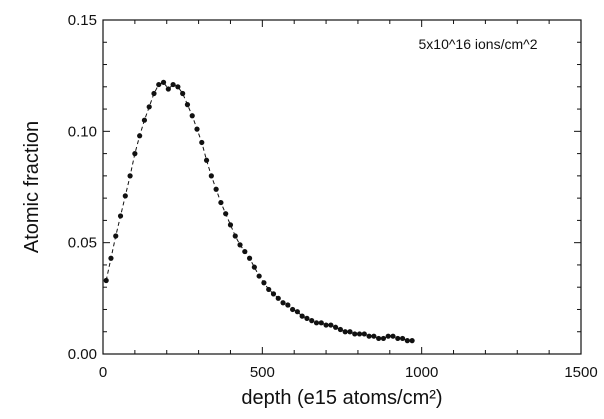 The image size is (604, 419). I want to click on x-axis-label: depth (e15 atoms/cm²), so click(341, 398).